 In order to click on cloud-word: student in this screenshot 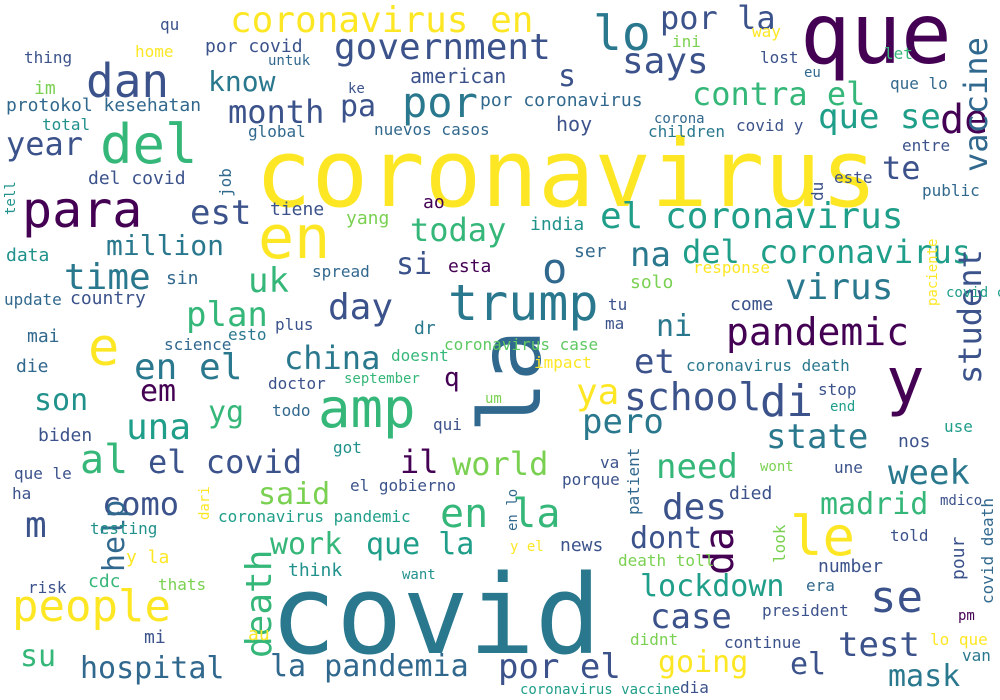, I will do `click(970, 316)`.